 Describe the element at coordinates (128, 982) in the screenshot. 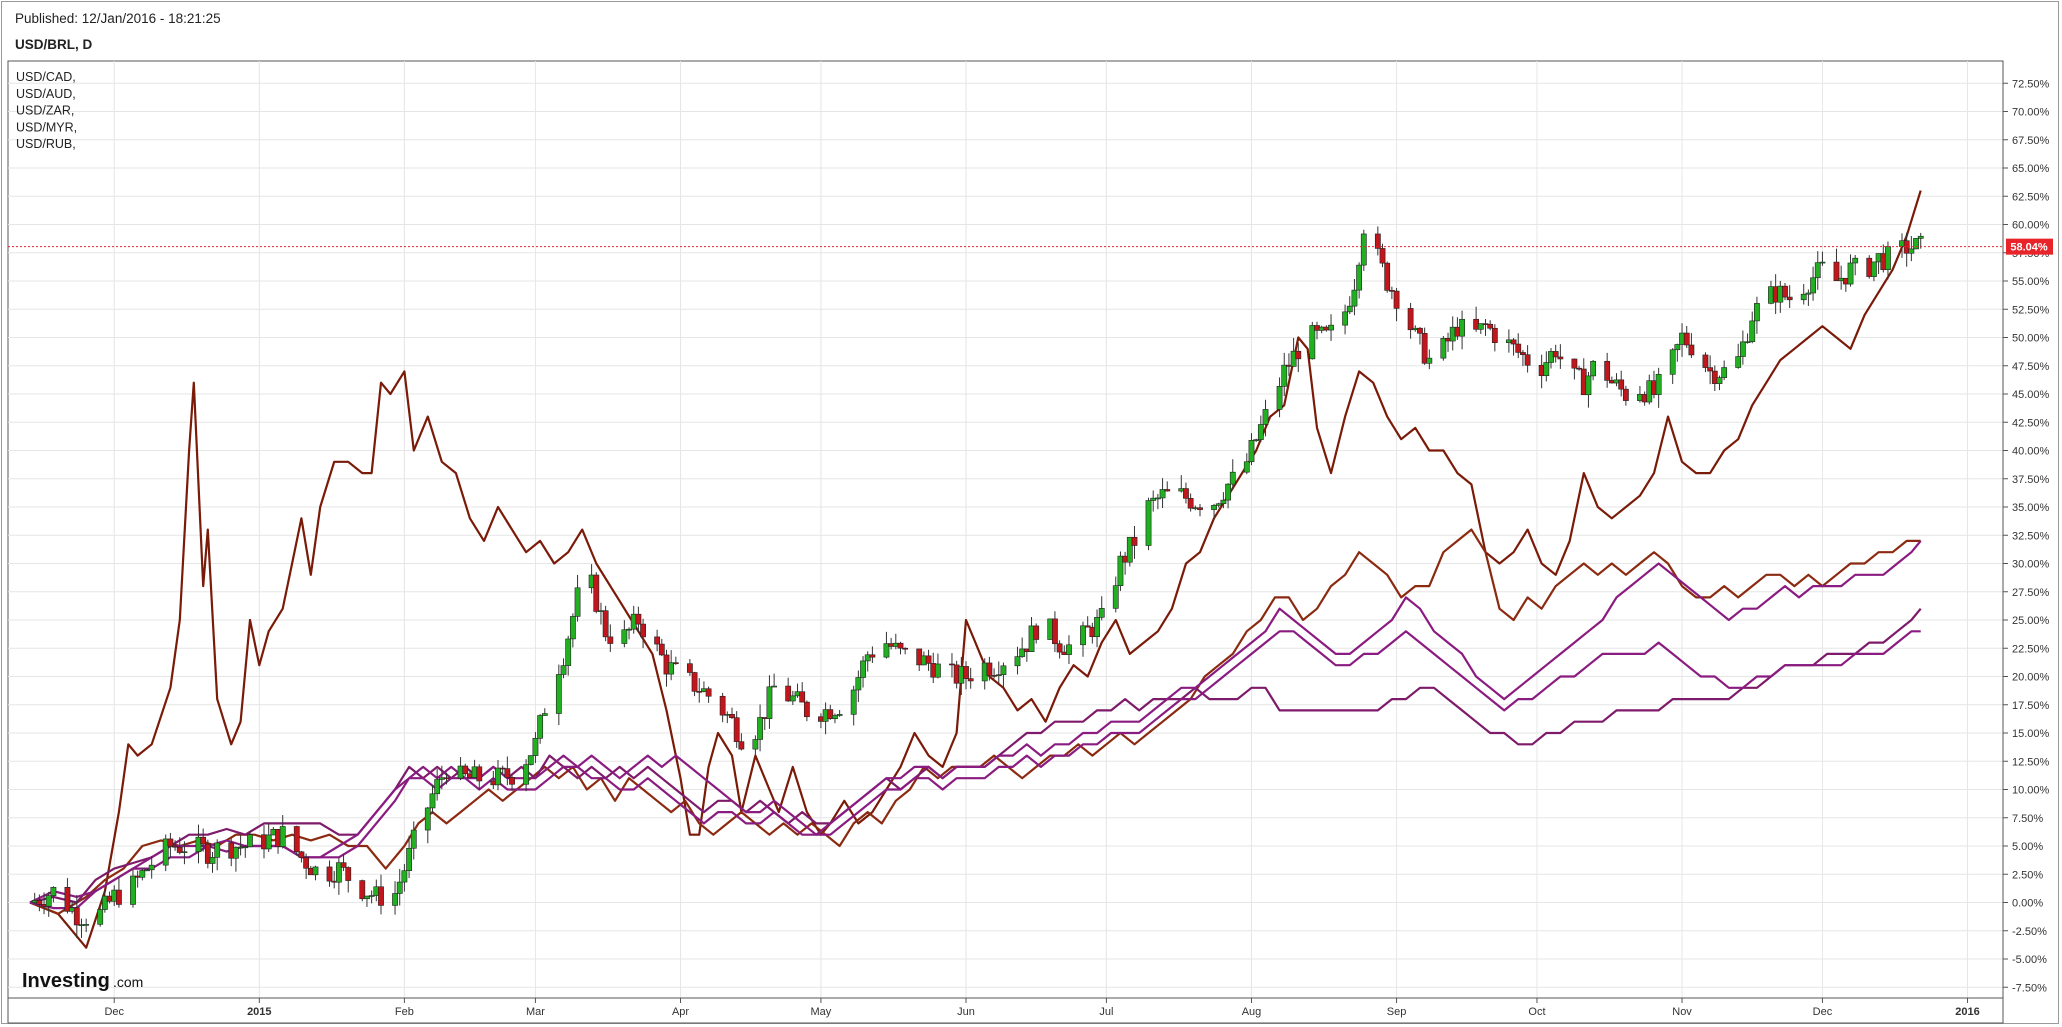

I see `logo-domain: .com` at that location.